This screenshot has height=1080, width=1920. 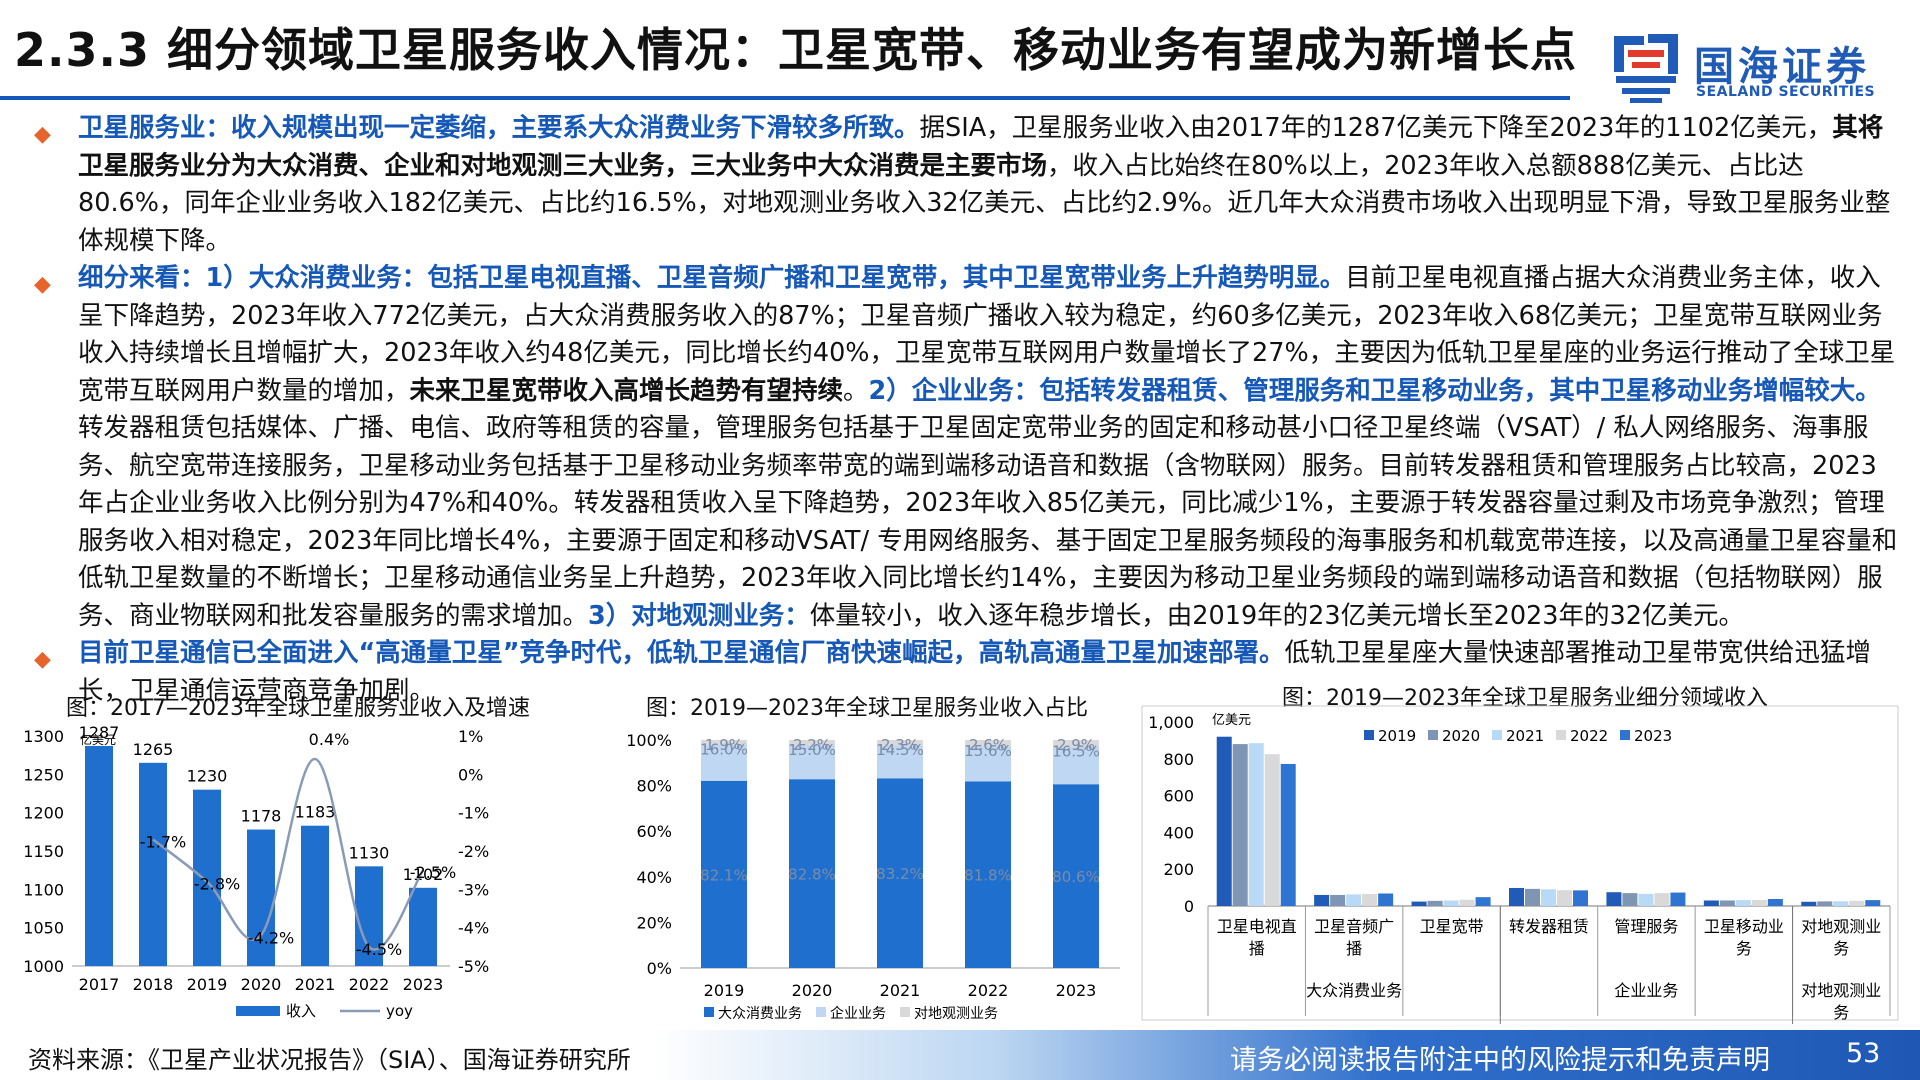 What do you see at coordinates (499, 128) in the screenshot?
I see `highlight-text: 卫星服务业：收入规模出现一定萎缩，主要系大众消费业务下滑较多所致。` at bounding box center [499, 128].